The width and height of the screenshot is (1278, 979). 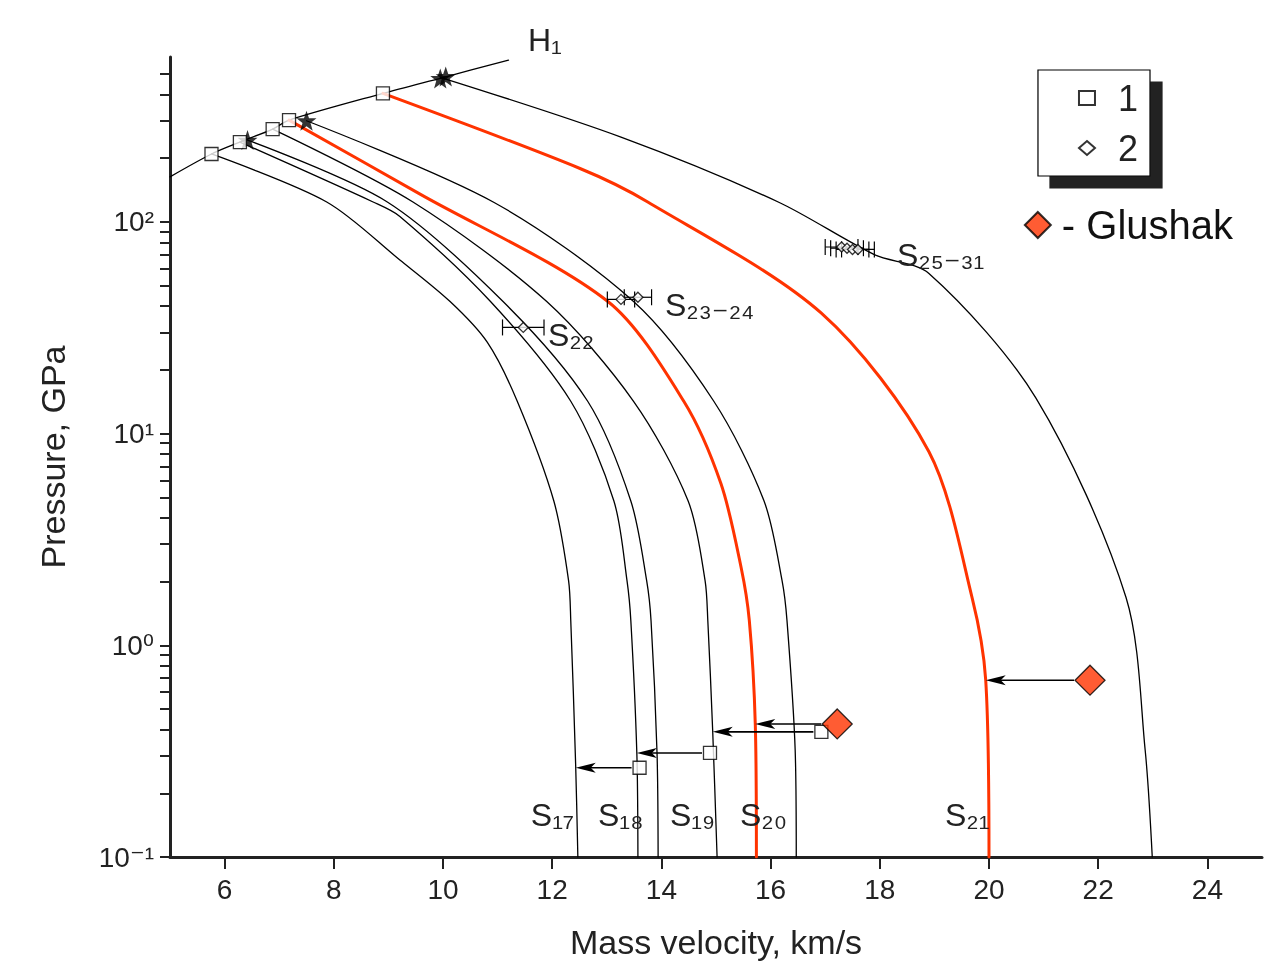 What do you see at coordinates (692, 815) in the screenshot?
I see `annotation: S₁₉` at bounding box center [692, 815].